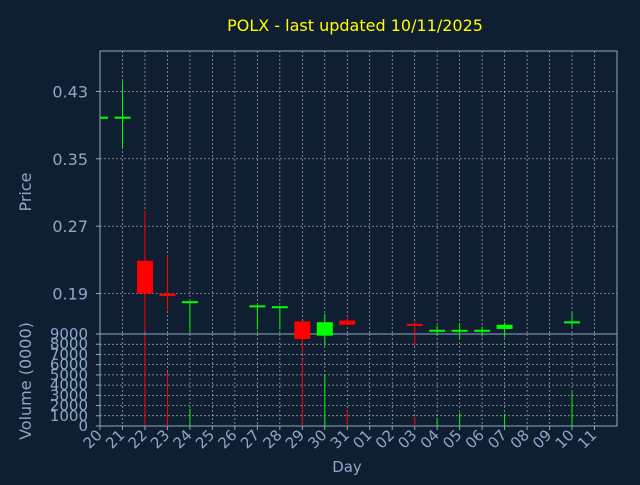 This screenshot has width=640, height=485. Describe the element at coordinates (69, 354) in the screenshot. I see `volume-tick-label: 7000` at that location.